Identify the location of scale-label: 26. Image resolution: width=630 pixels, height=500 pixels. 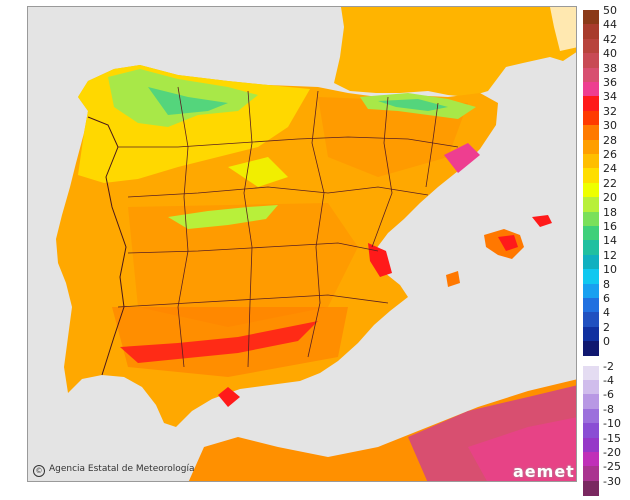
(610, 154).